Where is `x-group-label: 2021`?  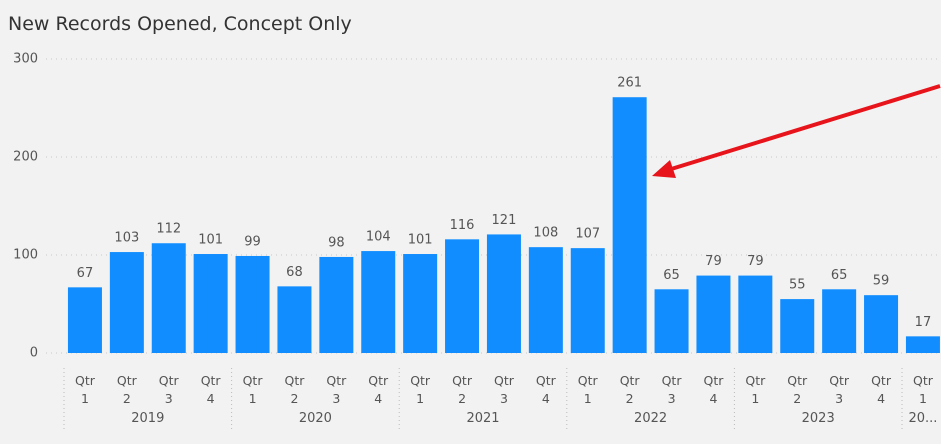
x-group-label: 2021 is located at coordinates (483, 418).